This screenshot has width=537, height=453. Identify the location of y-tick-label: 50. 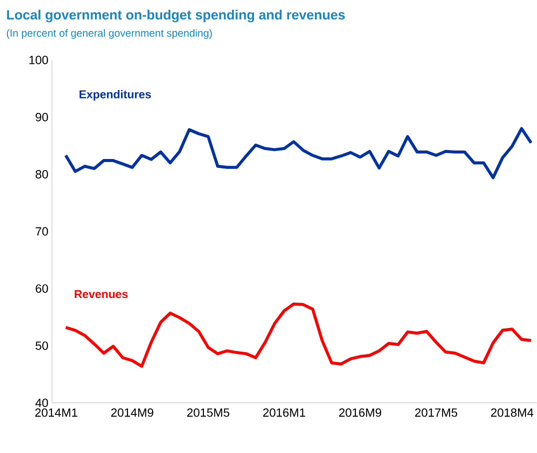
(42, 346).